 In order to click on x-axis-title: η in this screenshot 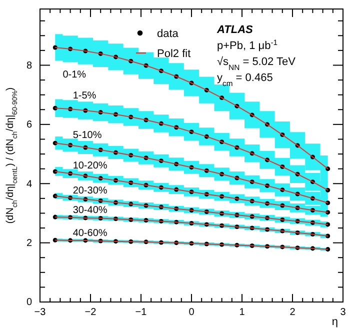, I will do `click(335, 322)`.